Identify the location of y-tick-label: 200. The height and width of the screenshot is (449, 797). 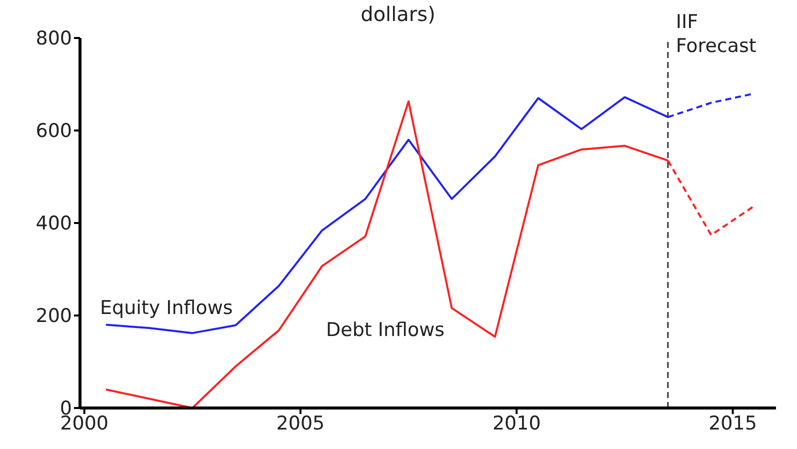
(54, 316).